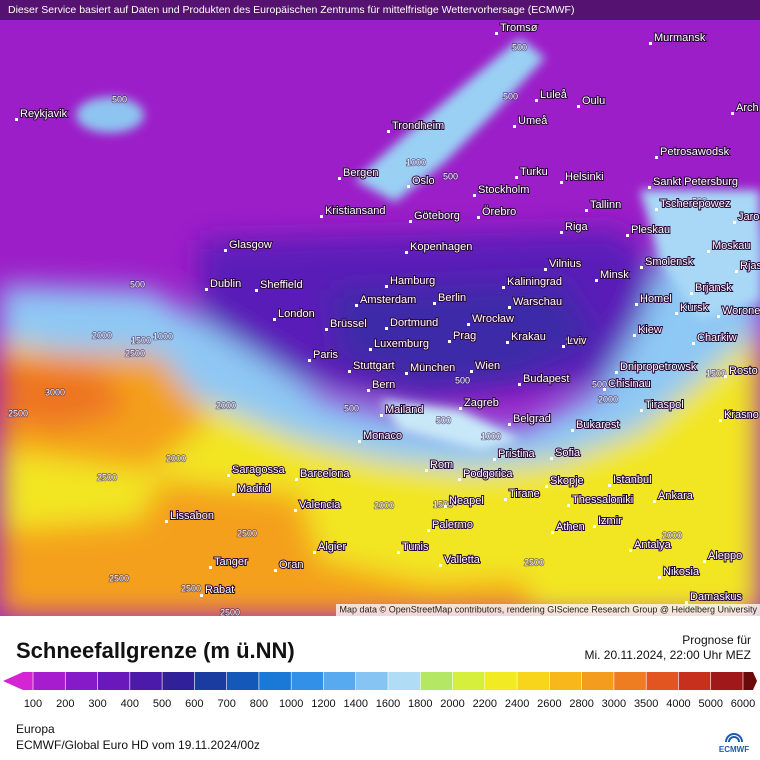 This screenshot has height=760, width=760. What do you see at coordinates (281, 285) in the screenshot?
I see `city-label: Sheffield` at bounding box center [281, 285].